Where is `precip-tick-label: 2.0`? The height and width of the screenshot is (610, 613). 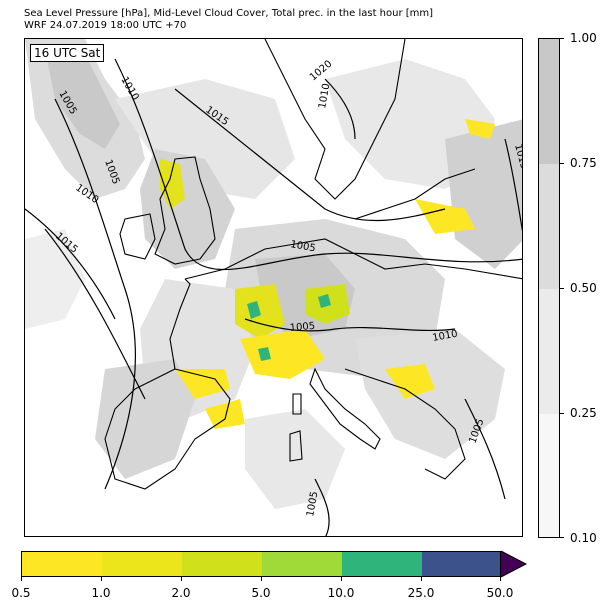
precip-tick-label: 2.0 is located at coordinates (181, 593).